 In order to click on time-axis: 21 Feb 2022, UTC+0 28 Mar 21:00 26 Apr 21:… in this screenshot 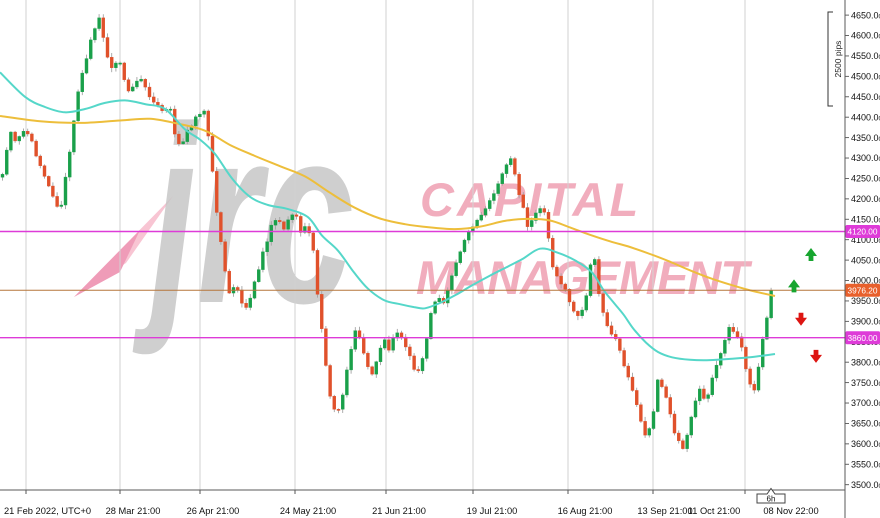, I will do `click(411, 502)`.